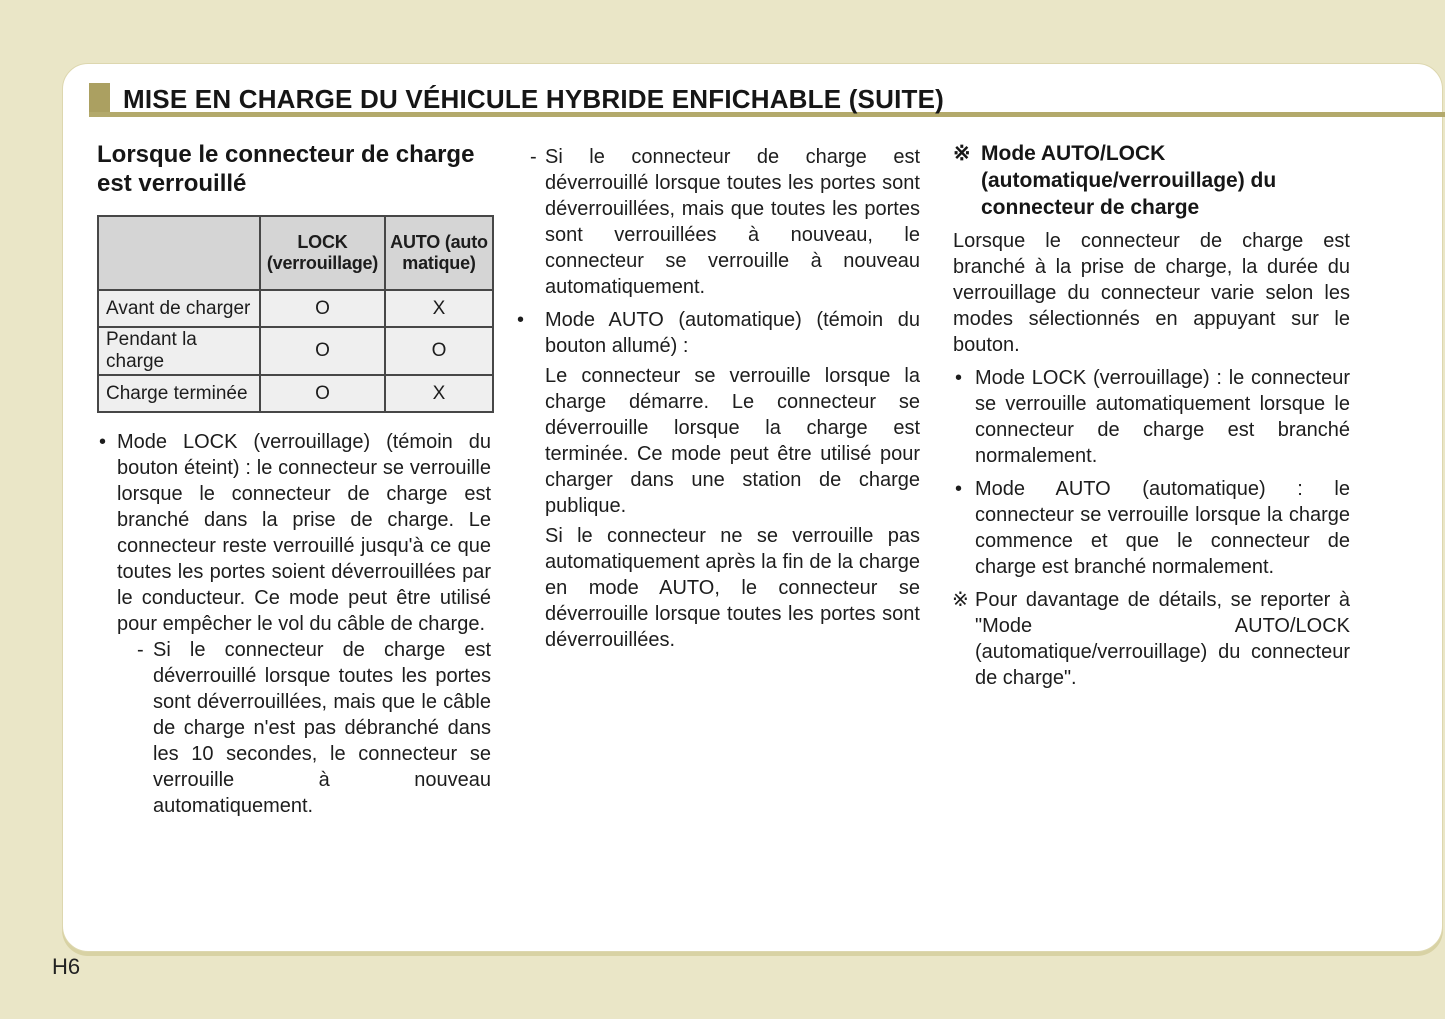 Image resolution: width=1445 pixels, height=1019 pixels. Describe the element at coordinates (439, 253) in the screenshot. I see `table-header-auto: AUTO (automatique)` at that location.